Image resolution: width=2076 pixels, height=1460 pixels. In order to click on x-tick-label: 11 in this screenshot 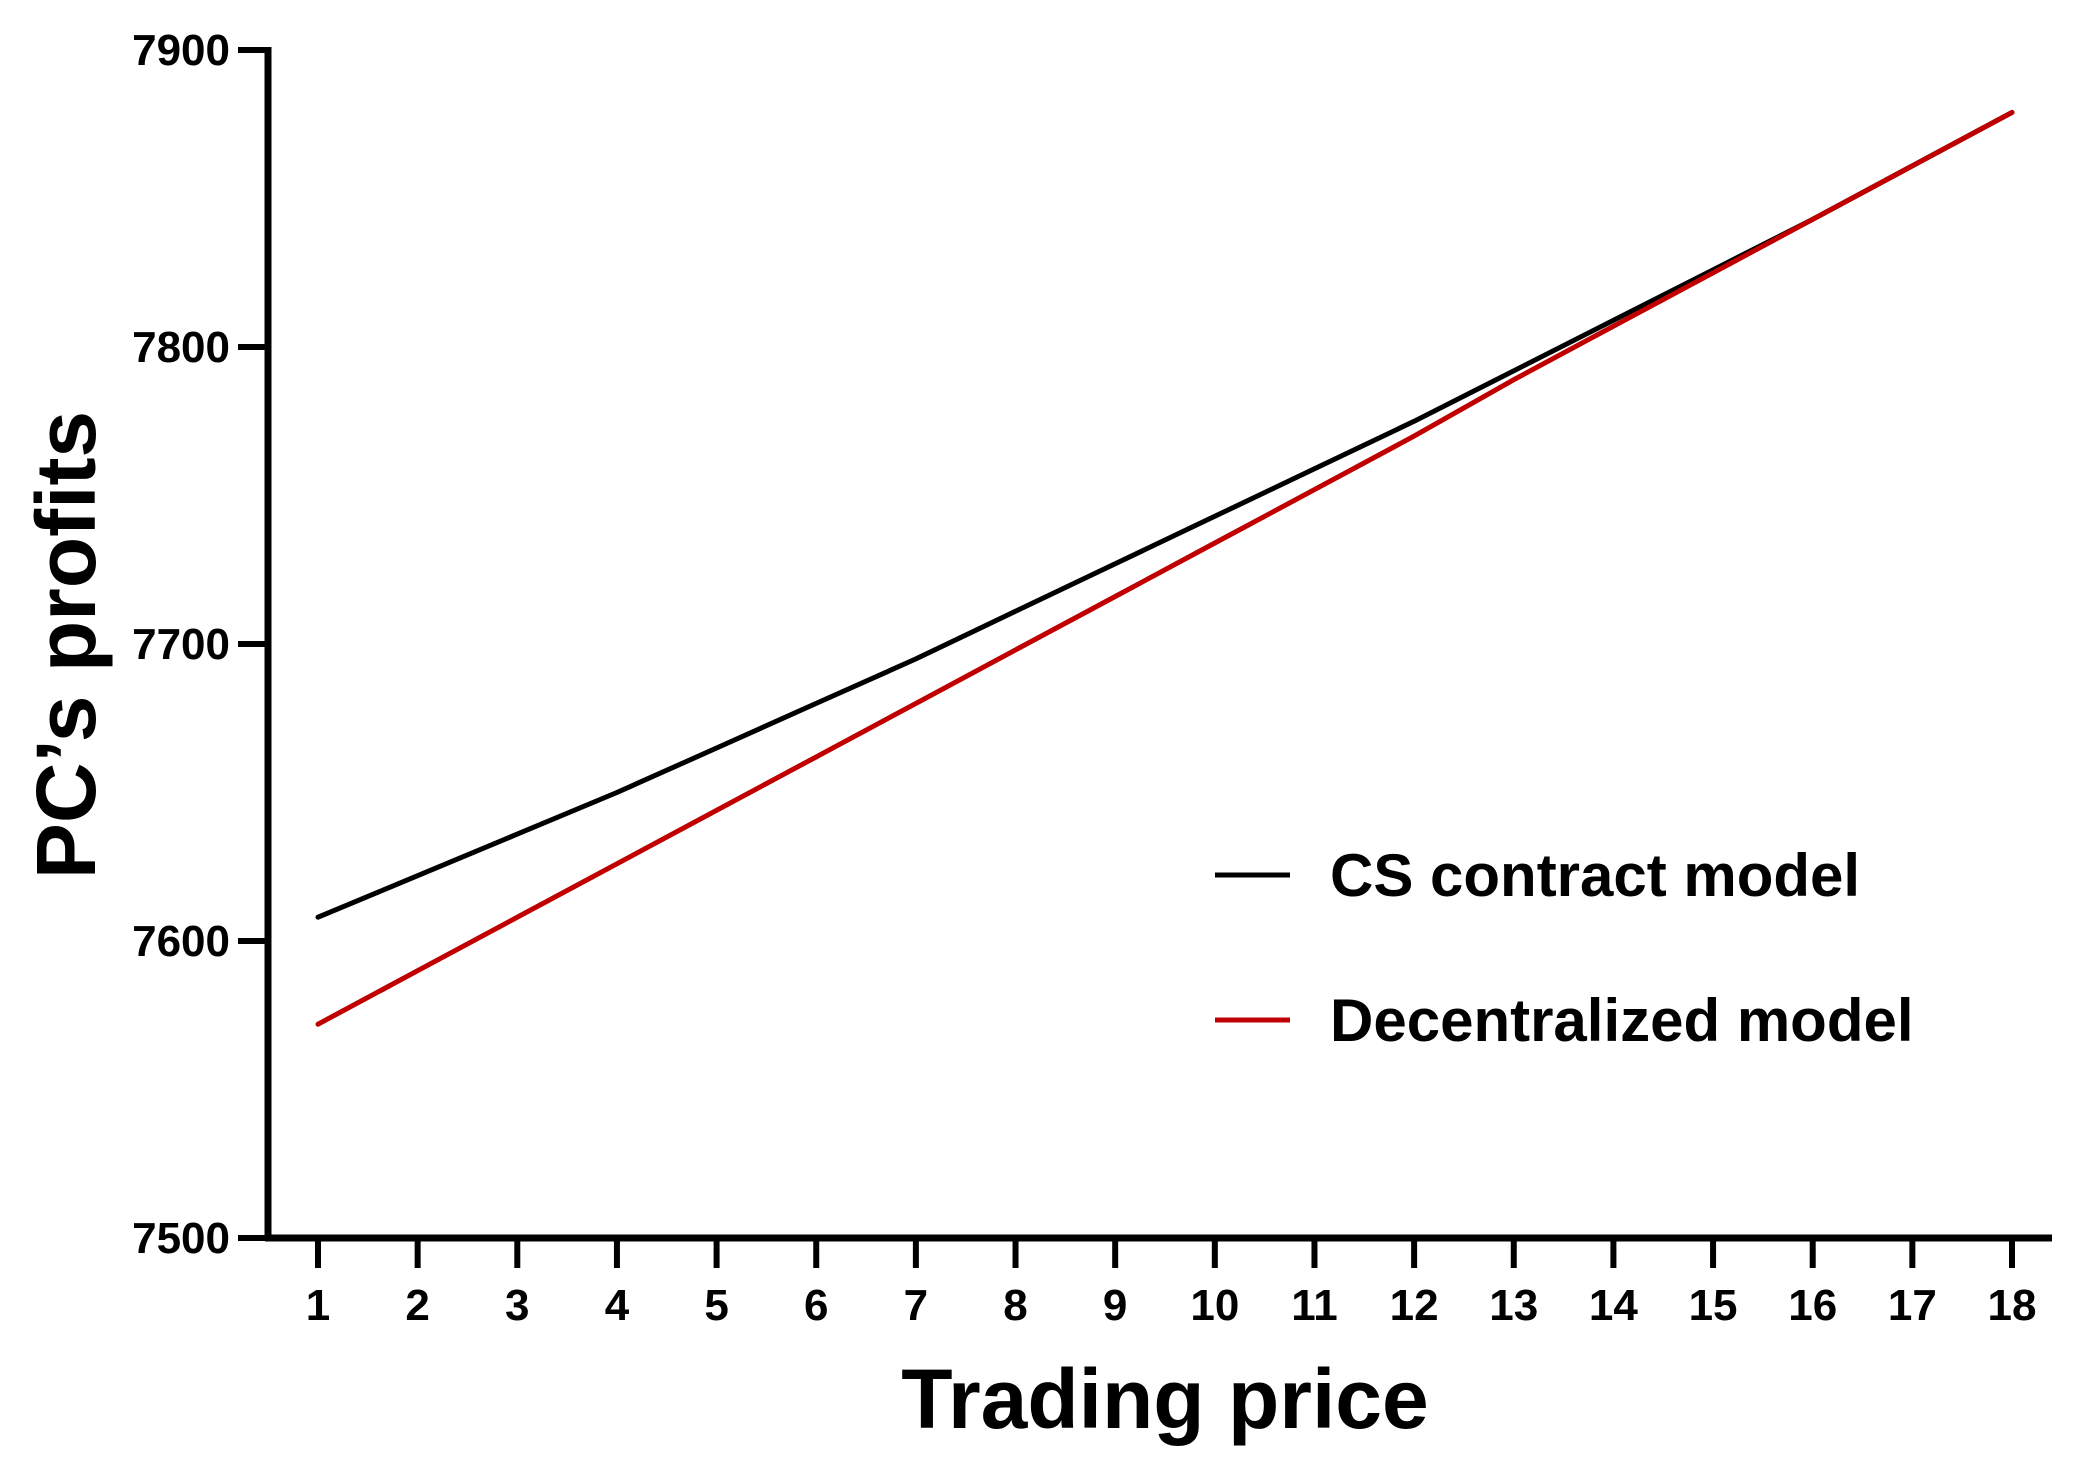, I will do `click(1314, 1305)`.